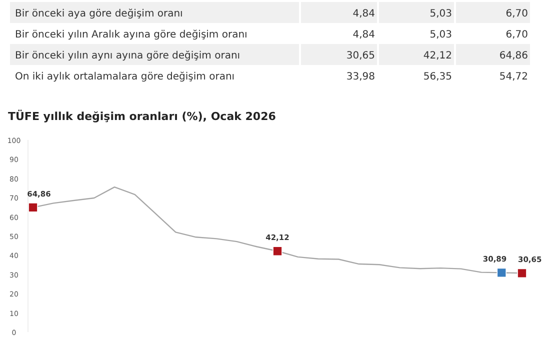 Image resolution: width=543 pixels, height=342 pixels. What do you see at coordinates (437, 56) in the screenshot?
I see `text: 42,12` at bounding box center [437, 56].